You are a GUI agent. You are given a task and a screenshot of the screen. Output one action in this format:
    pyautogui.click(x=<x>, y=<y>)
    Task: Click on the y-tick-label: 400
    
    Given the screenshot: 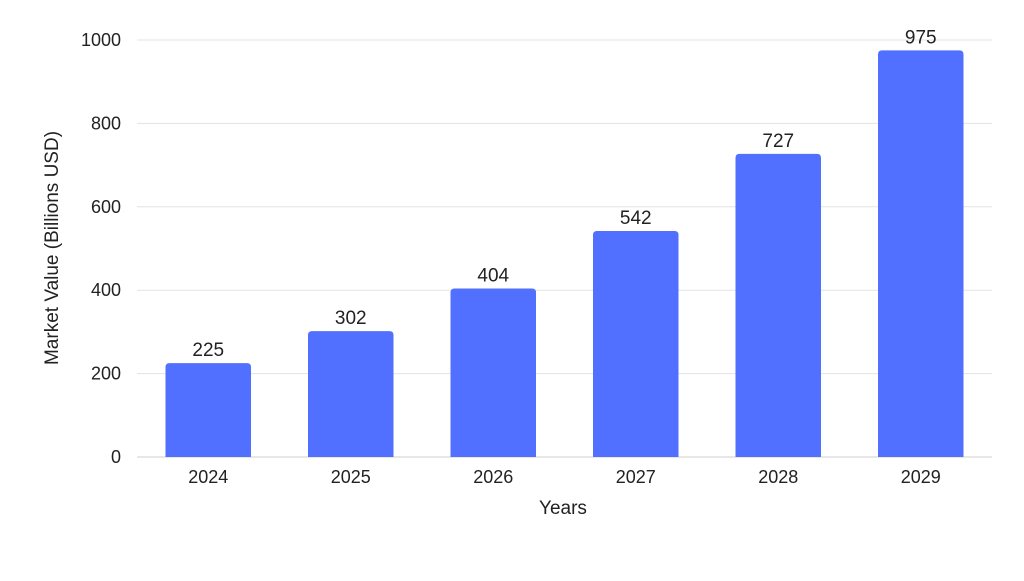 What is the action you would take?
    pyautogui.click(x=106, y=290)
    